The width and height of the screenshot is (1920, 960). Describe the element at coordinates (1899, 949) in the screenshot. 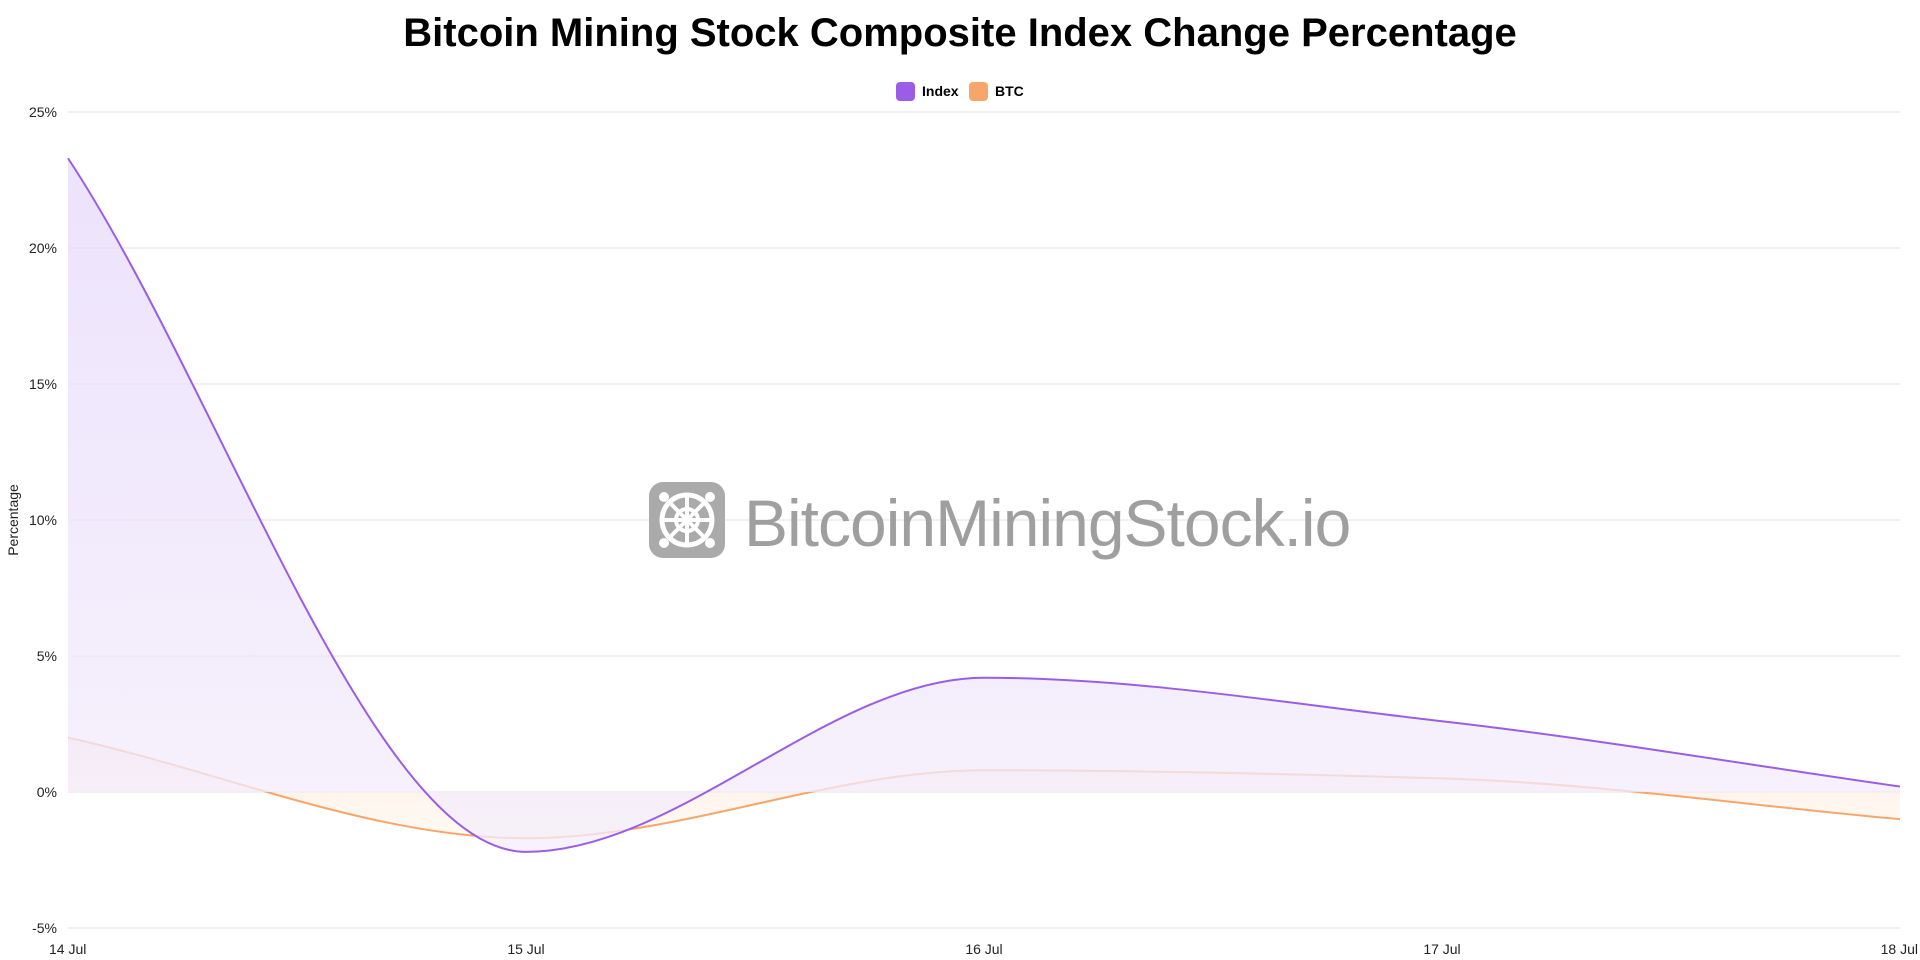

I see `x-tick-label: 18 Jul` at that location.